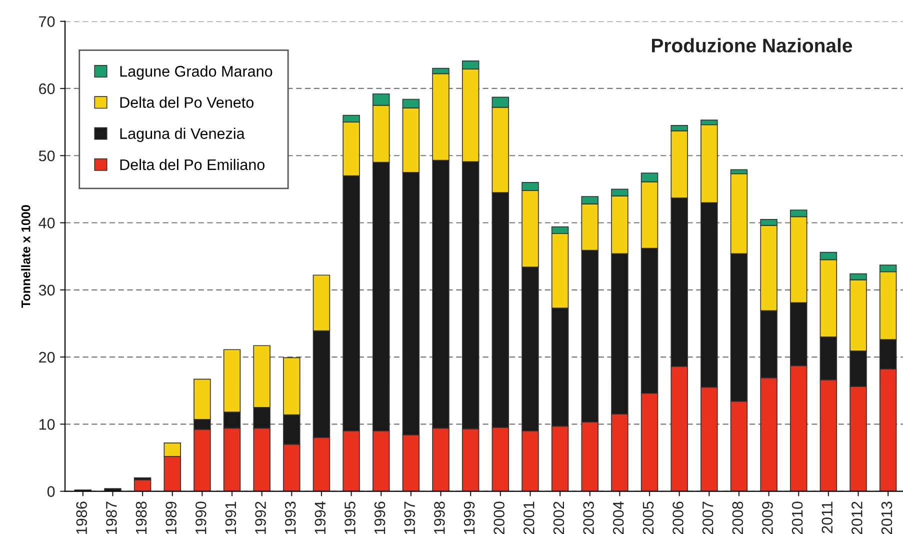  Describe the element at coordinates (529, 518) in the screenshot. I see `x-tick-label: 2001` at that location.